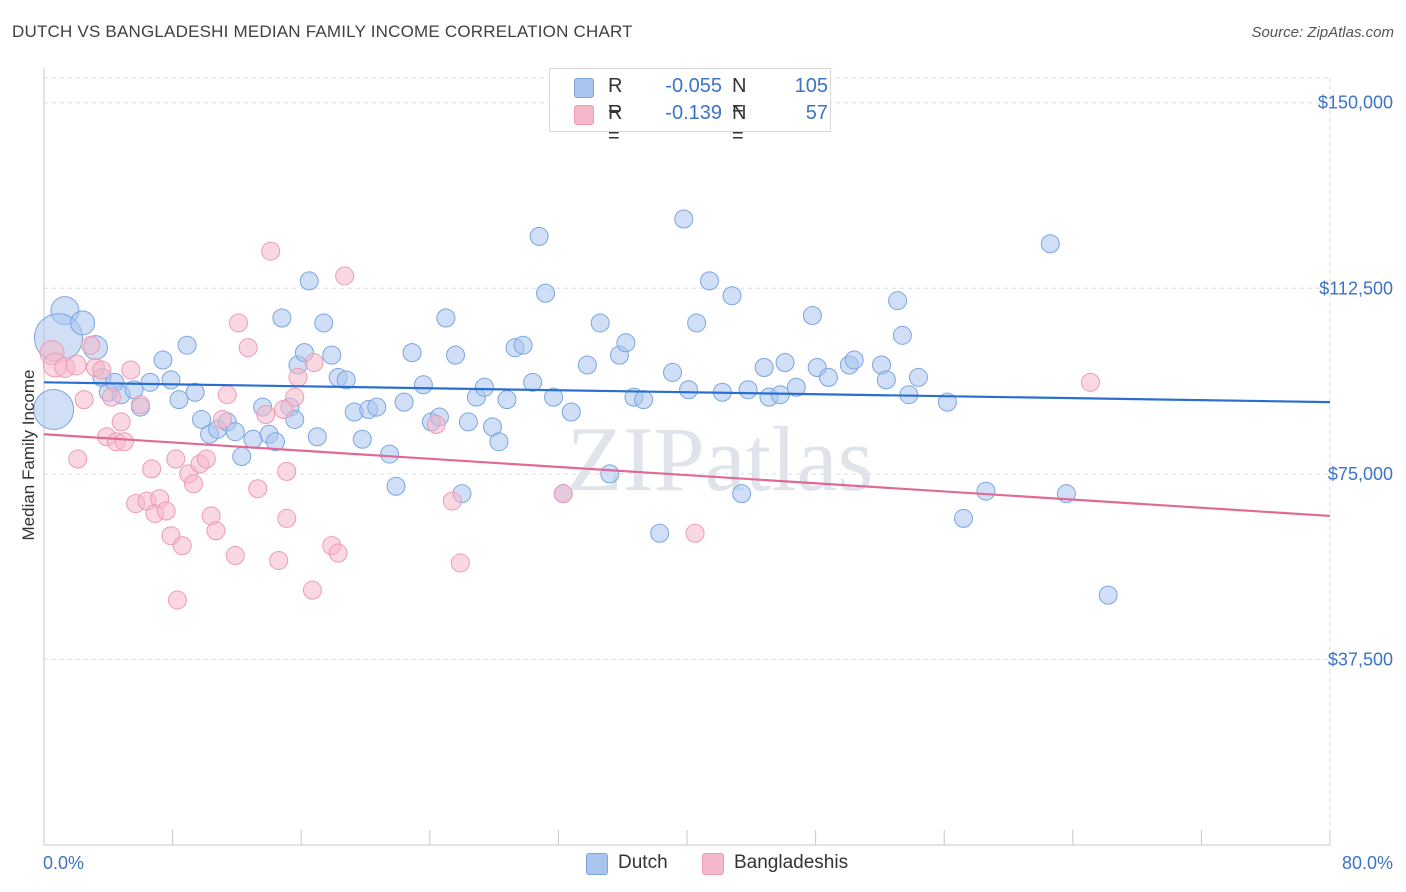 This screenshot has height=892, width=1406. I want to click on trend-lines, so click(687, 449).